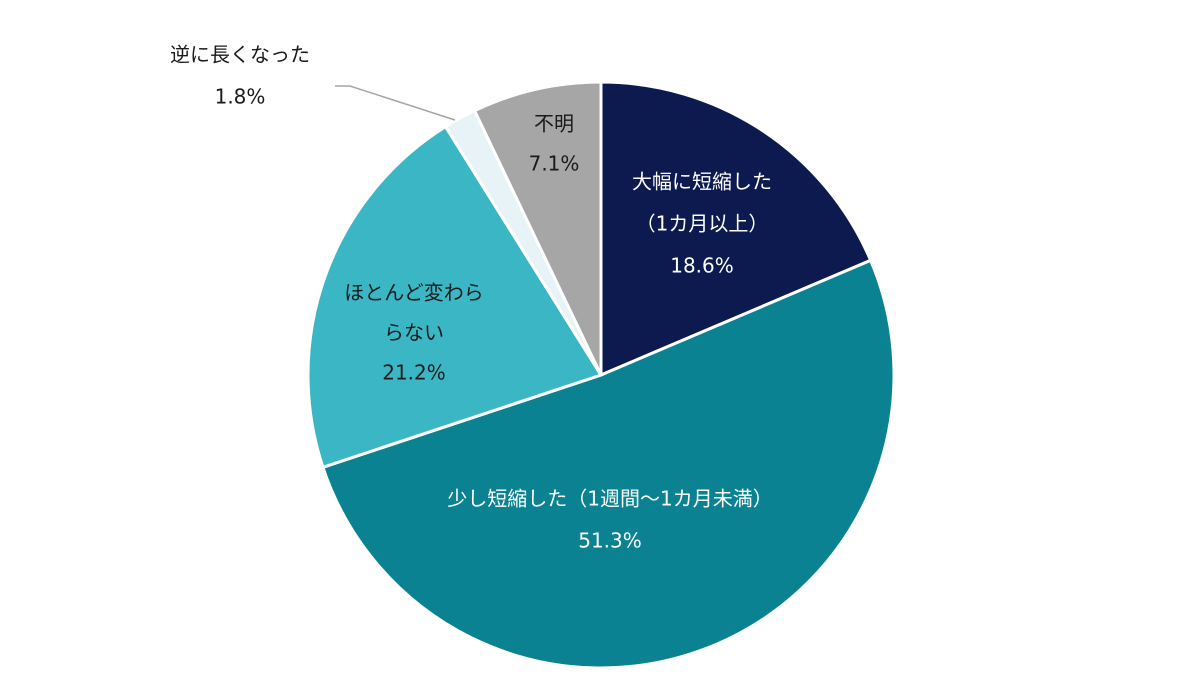 This screenshot has height=679, width=1181. I want to click on slice-category-label: らない, so click(414, 333).